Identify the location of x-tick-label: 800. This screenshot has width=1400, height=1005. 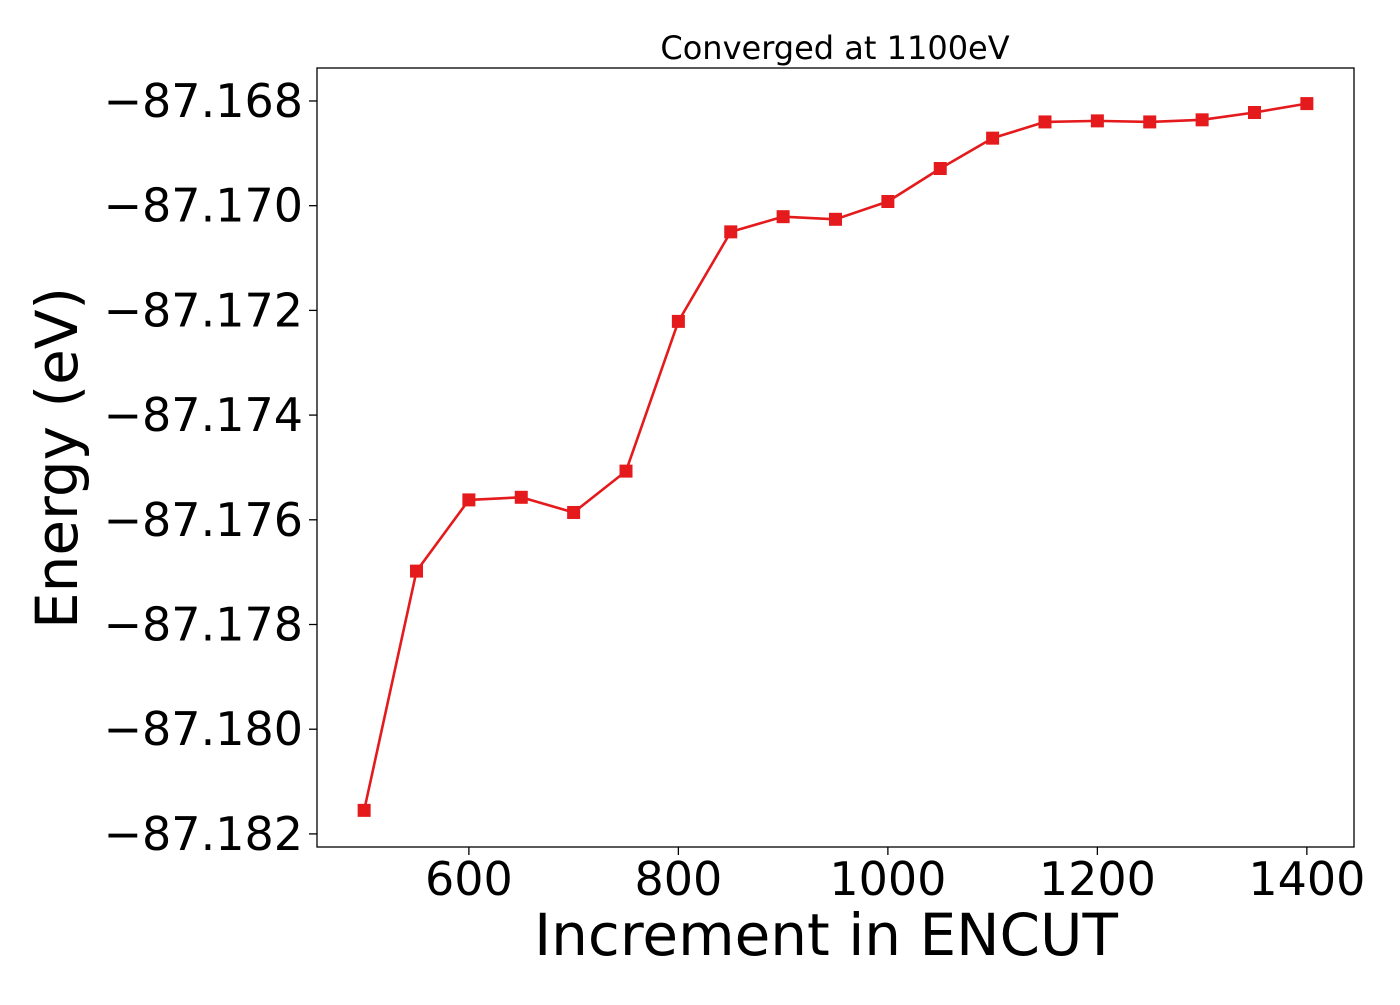
(678, 879).